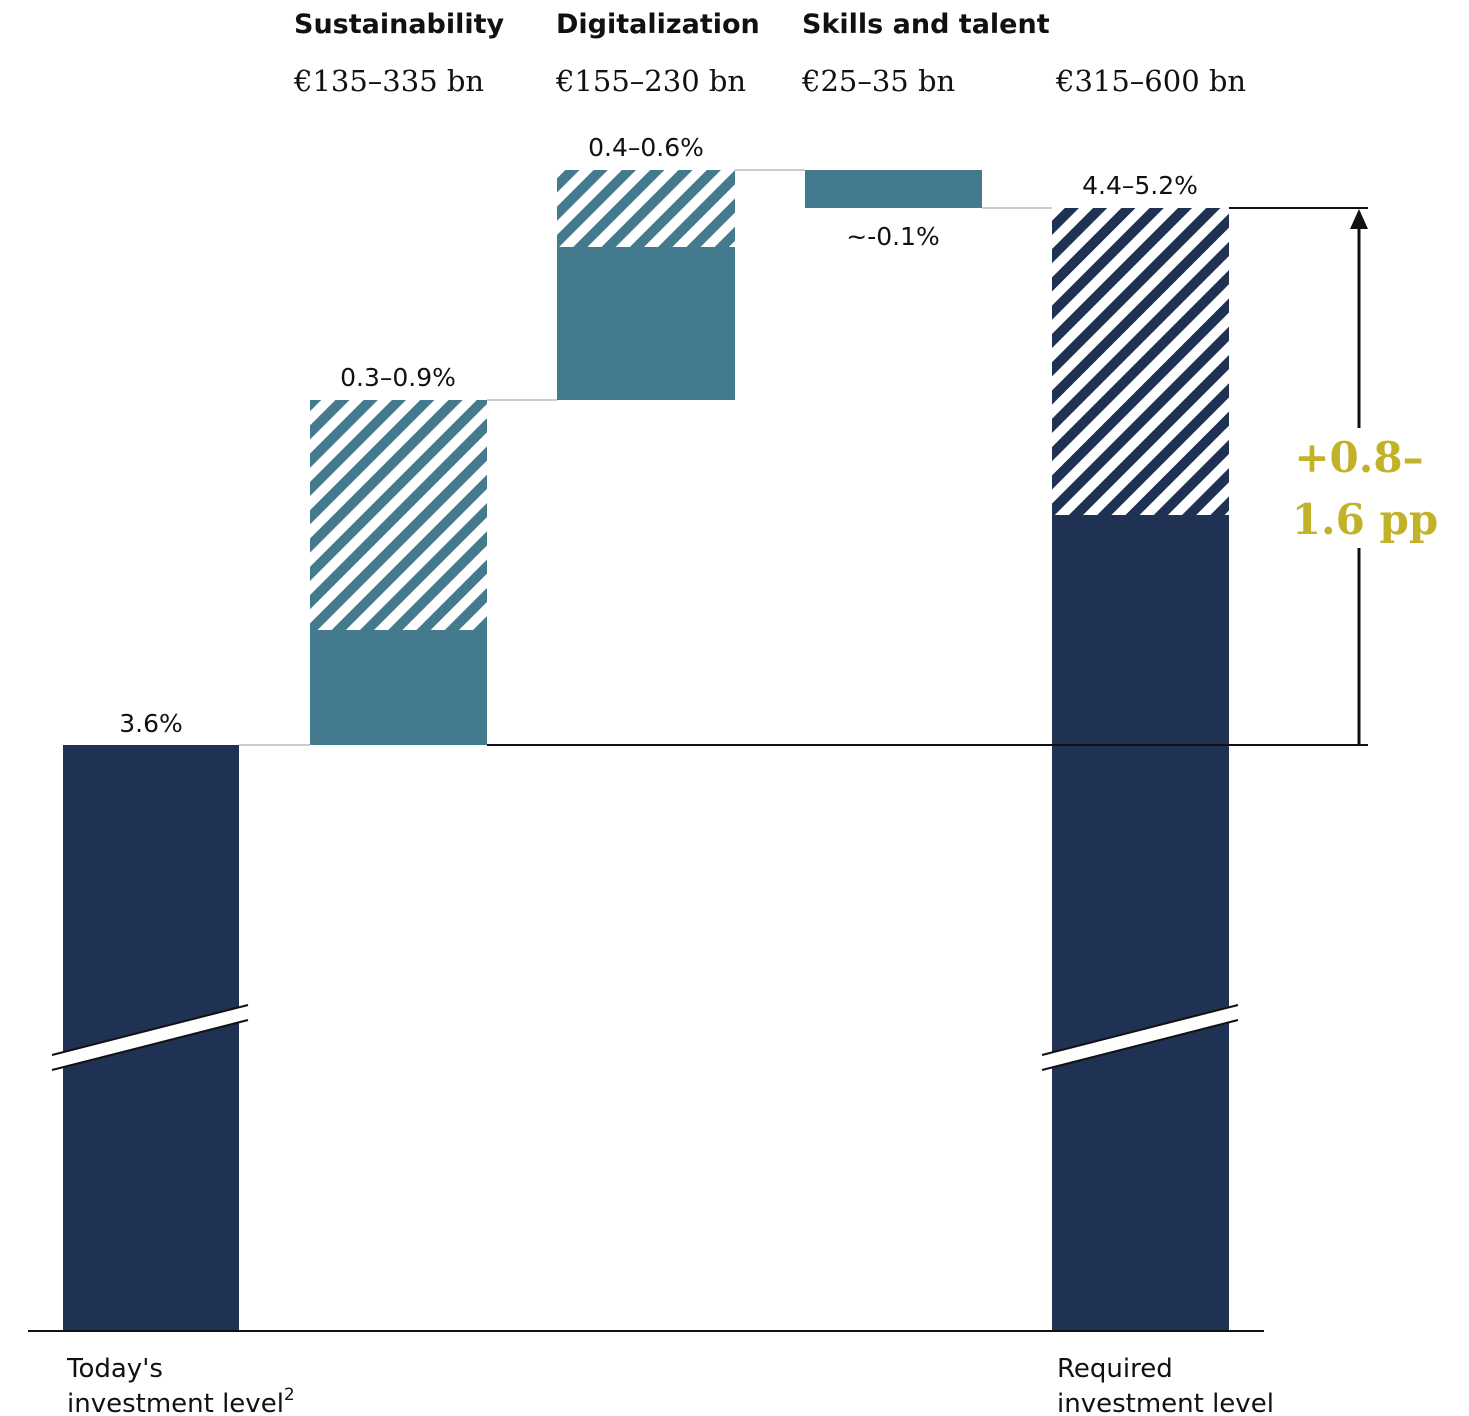 This screenshot has height=1416, width=1469. What do you see at coordinates (893, 189) in the screenshot?
I see `bar-skills-and-talent` at bounding box center [893, 189].